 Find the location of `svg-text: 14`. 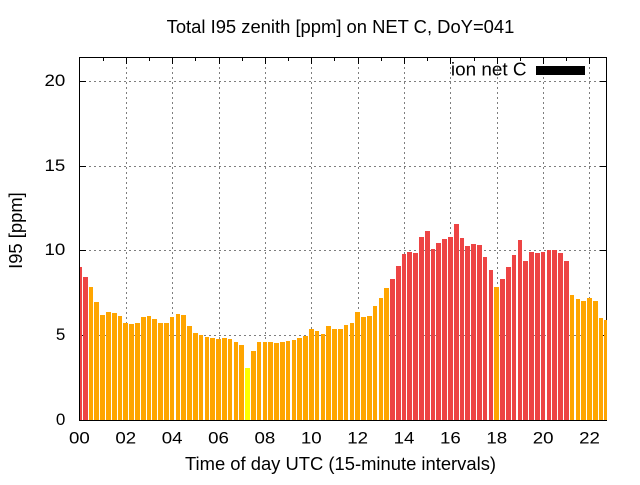

svg-text: 14 is located at coordinates (404, 437).